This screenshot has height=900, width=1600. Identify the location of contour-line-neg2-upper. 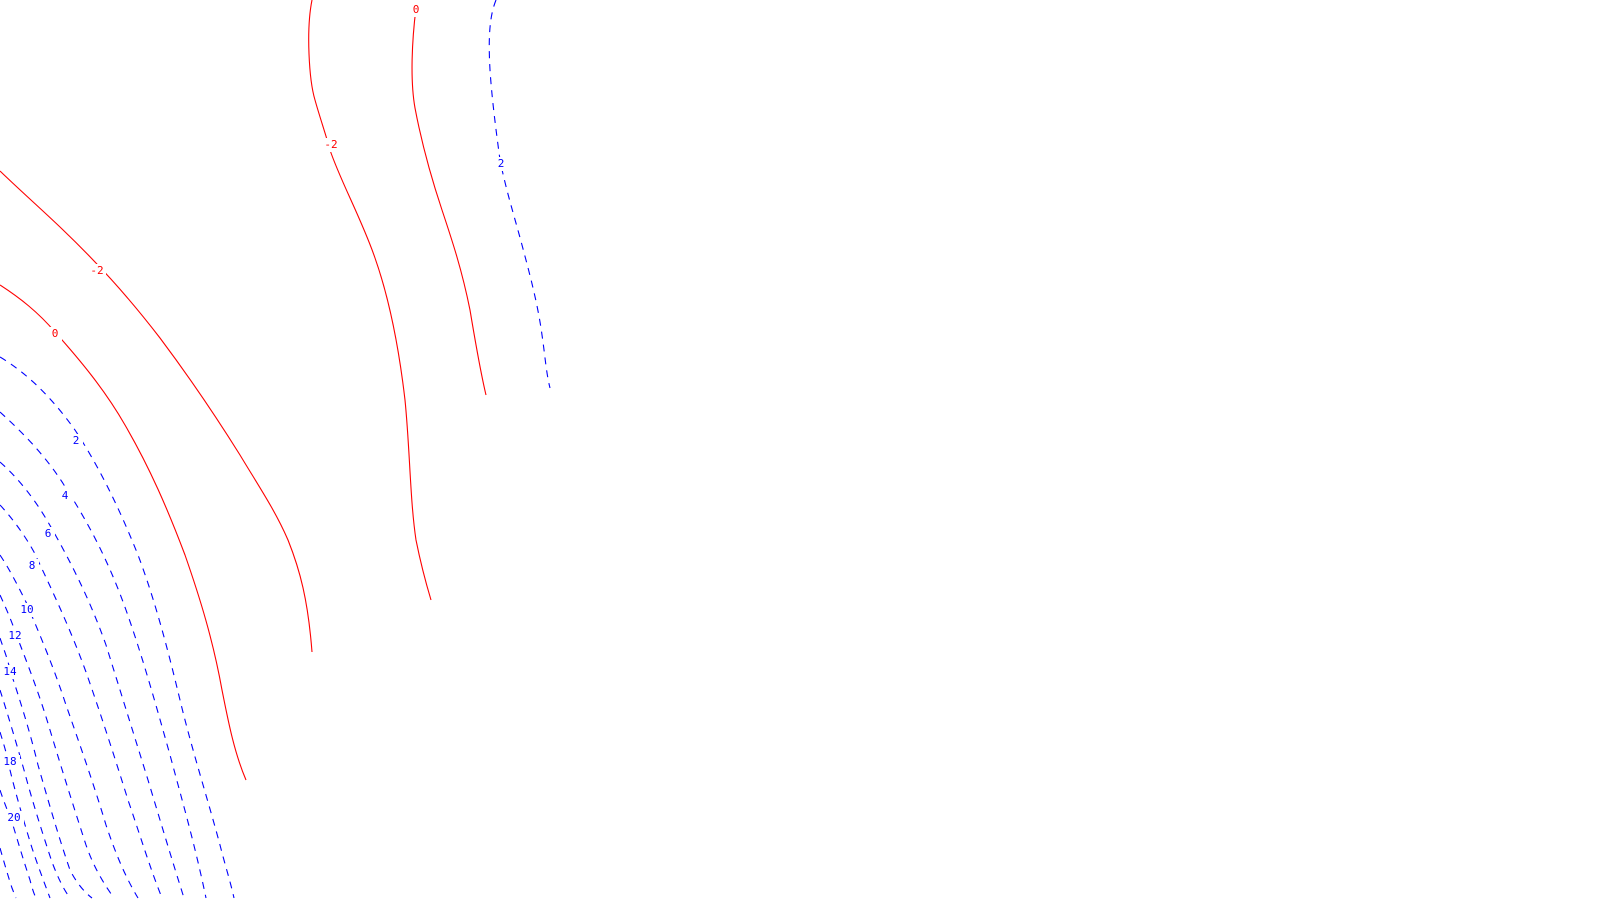
(370, 300).